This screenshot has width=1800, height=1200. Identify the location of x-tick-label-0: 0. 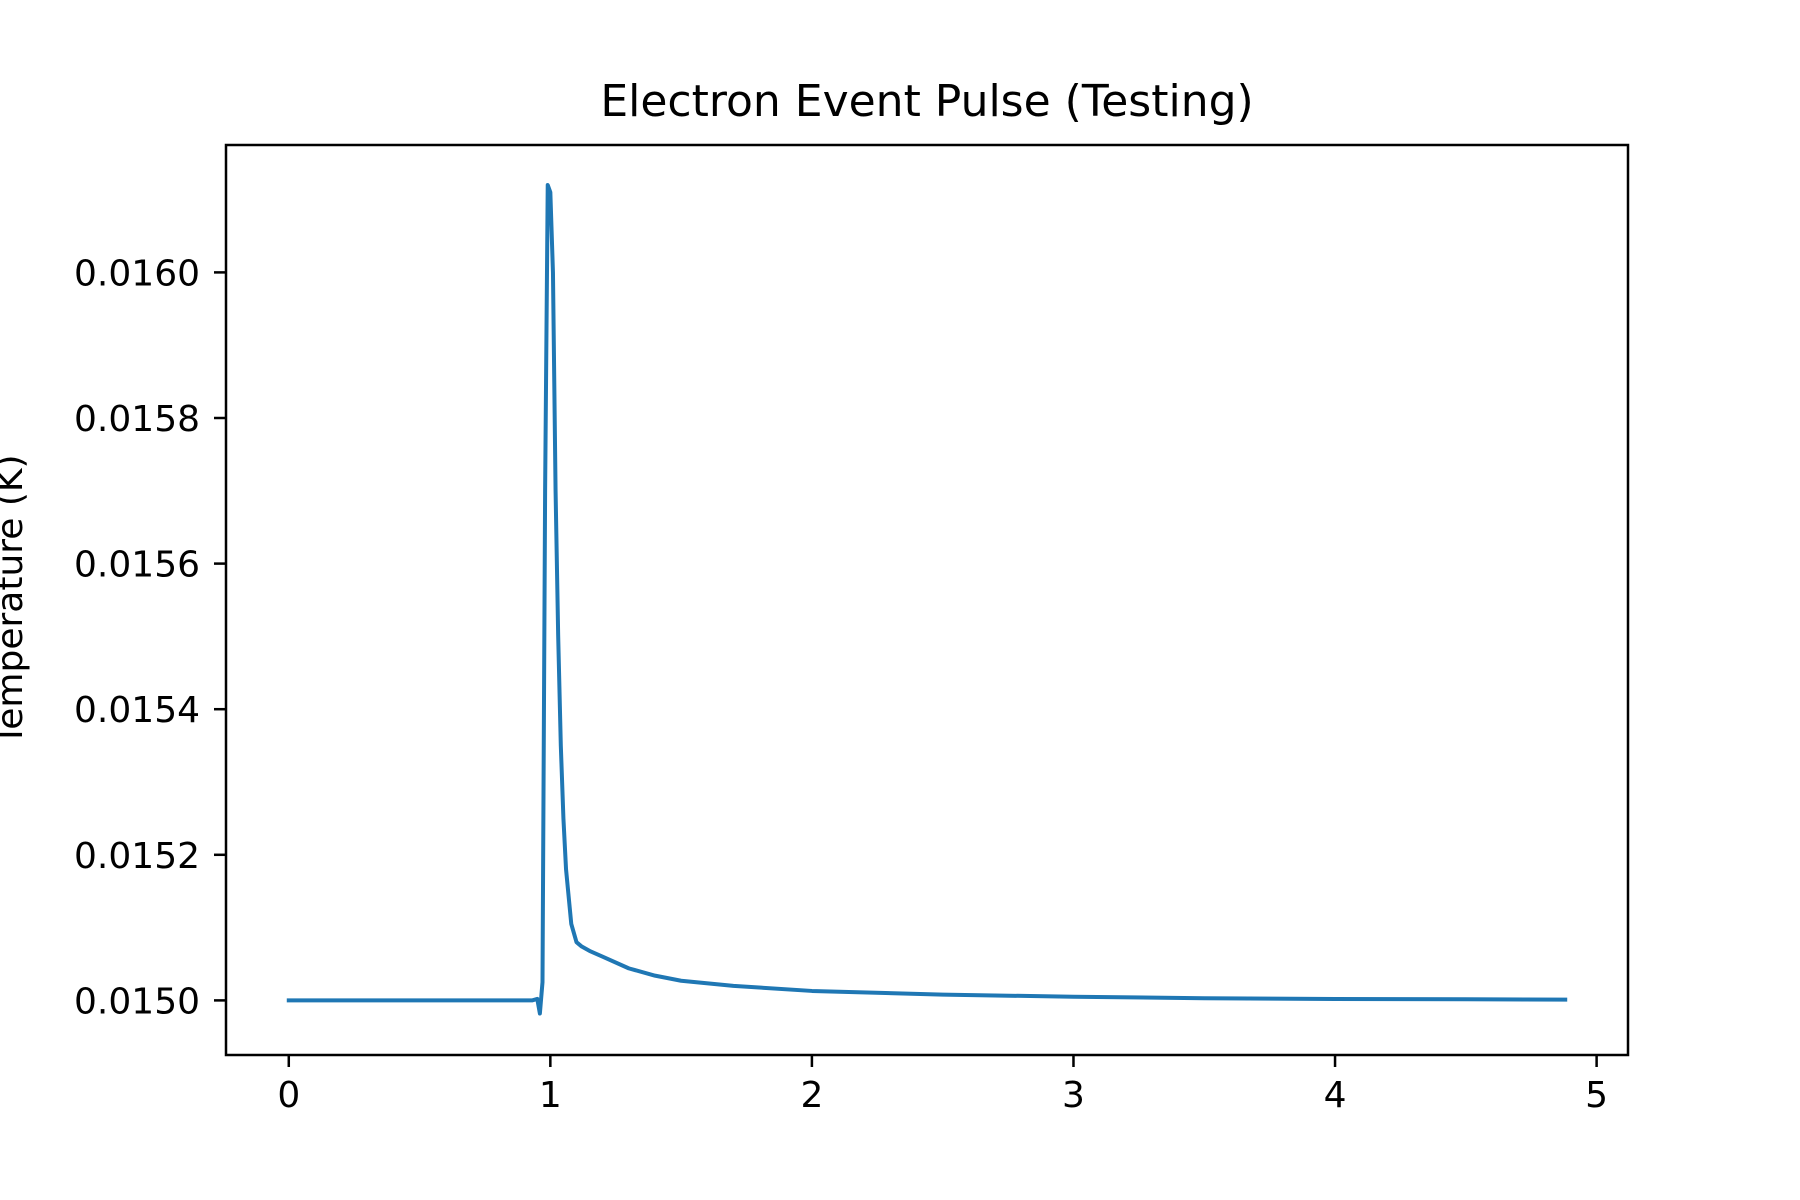
(288, 1095).